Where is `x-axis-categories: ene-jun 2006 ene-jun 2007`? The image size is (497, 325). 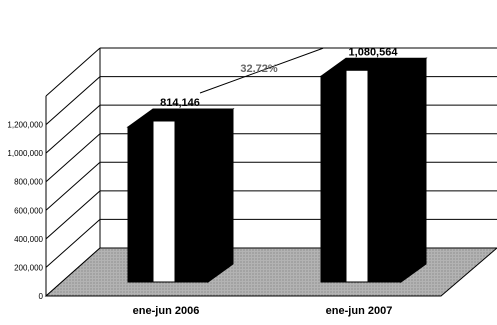 x-axis-categories: ene-jun 2006 ene-jun 2007 is located at coordinates (263, 311).